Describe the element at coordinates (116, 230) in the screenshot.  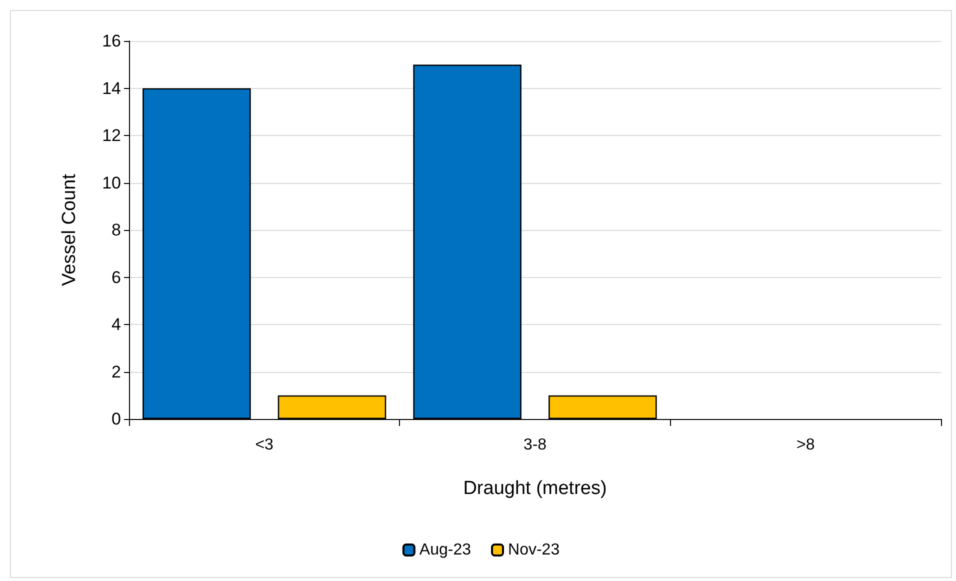
I see `y-tick-label: 8` at that location.